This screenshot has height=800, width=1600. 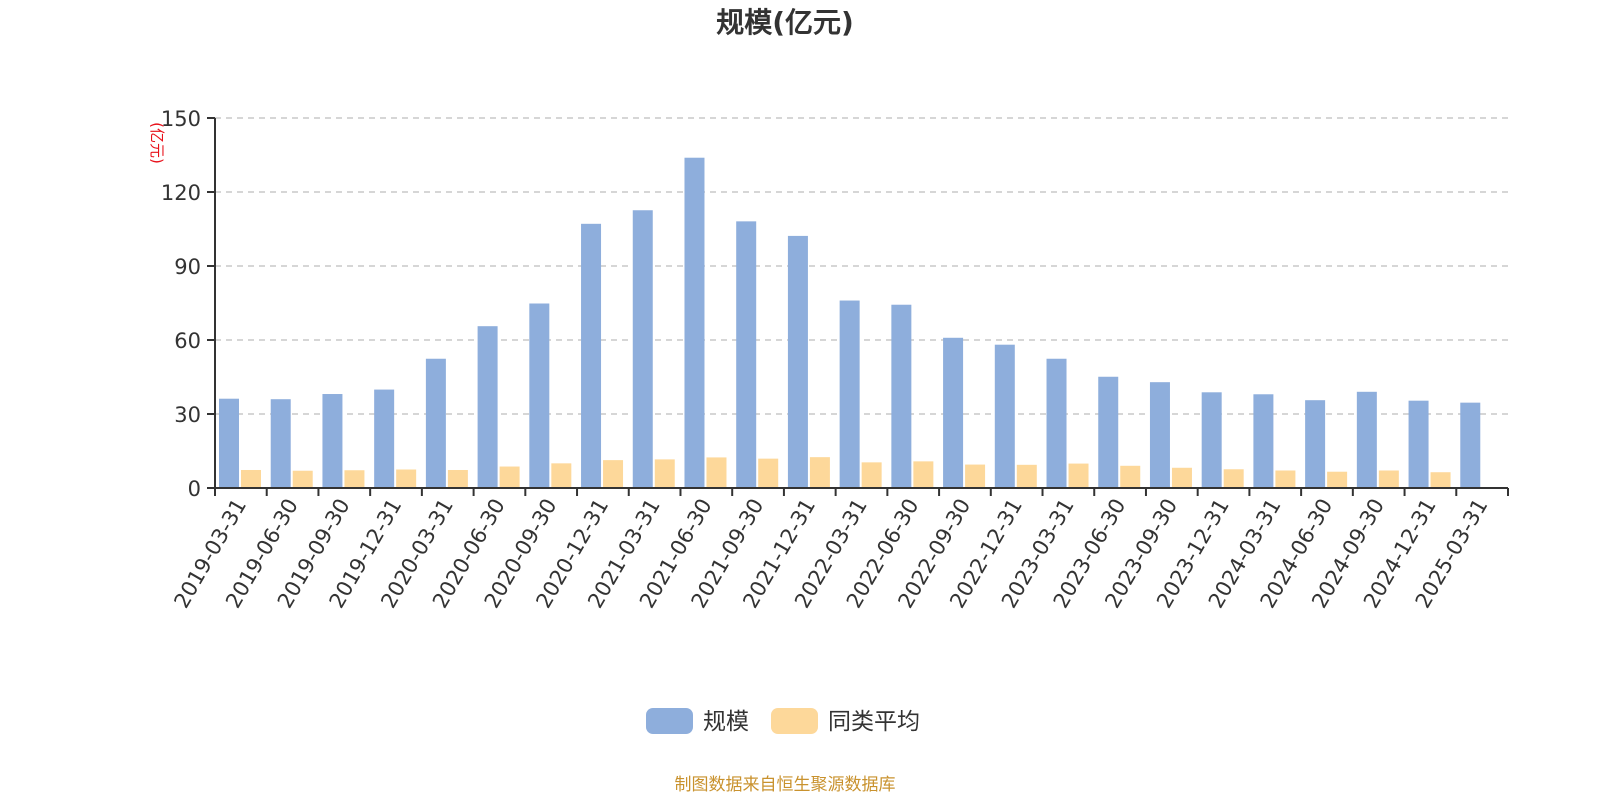 I want to click on legend-label: 同类平均, so click(x=874, y=722).